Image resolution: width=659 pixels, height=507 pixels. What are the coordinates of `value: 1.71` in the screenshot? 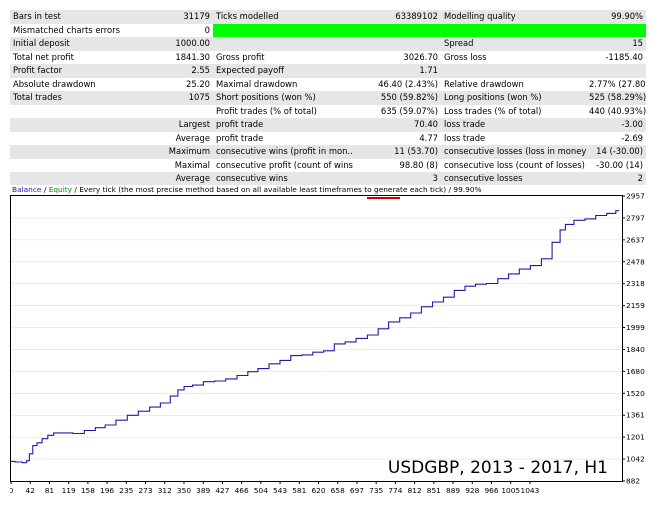 It's located at (397, 71).